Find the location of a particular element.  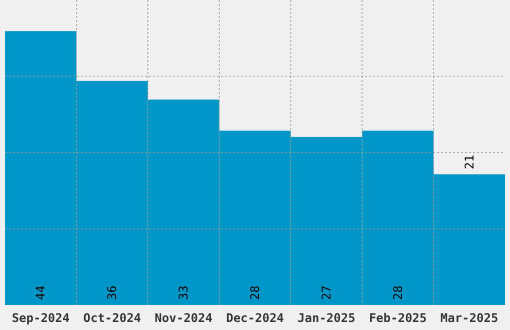

x-tick-label: Mar-2025 is located at coordinates (469, 318).